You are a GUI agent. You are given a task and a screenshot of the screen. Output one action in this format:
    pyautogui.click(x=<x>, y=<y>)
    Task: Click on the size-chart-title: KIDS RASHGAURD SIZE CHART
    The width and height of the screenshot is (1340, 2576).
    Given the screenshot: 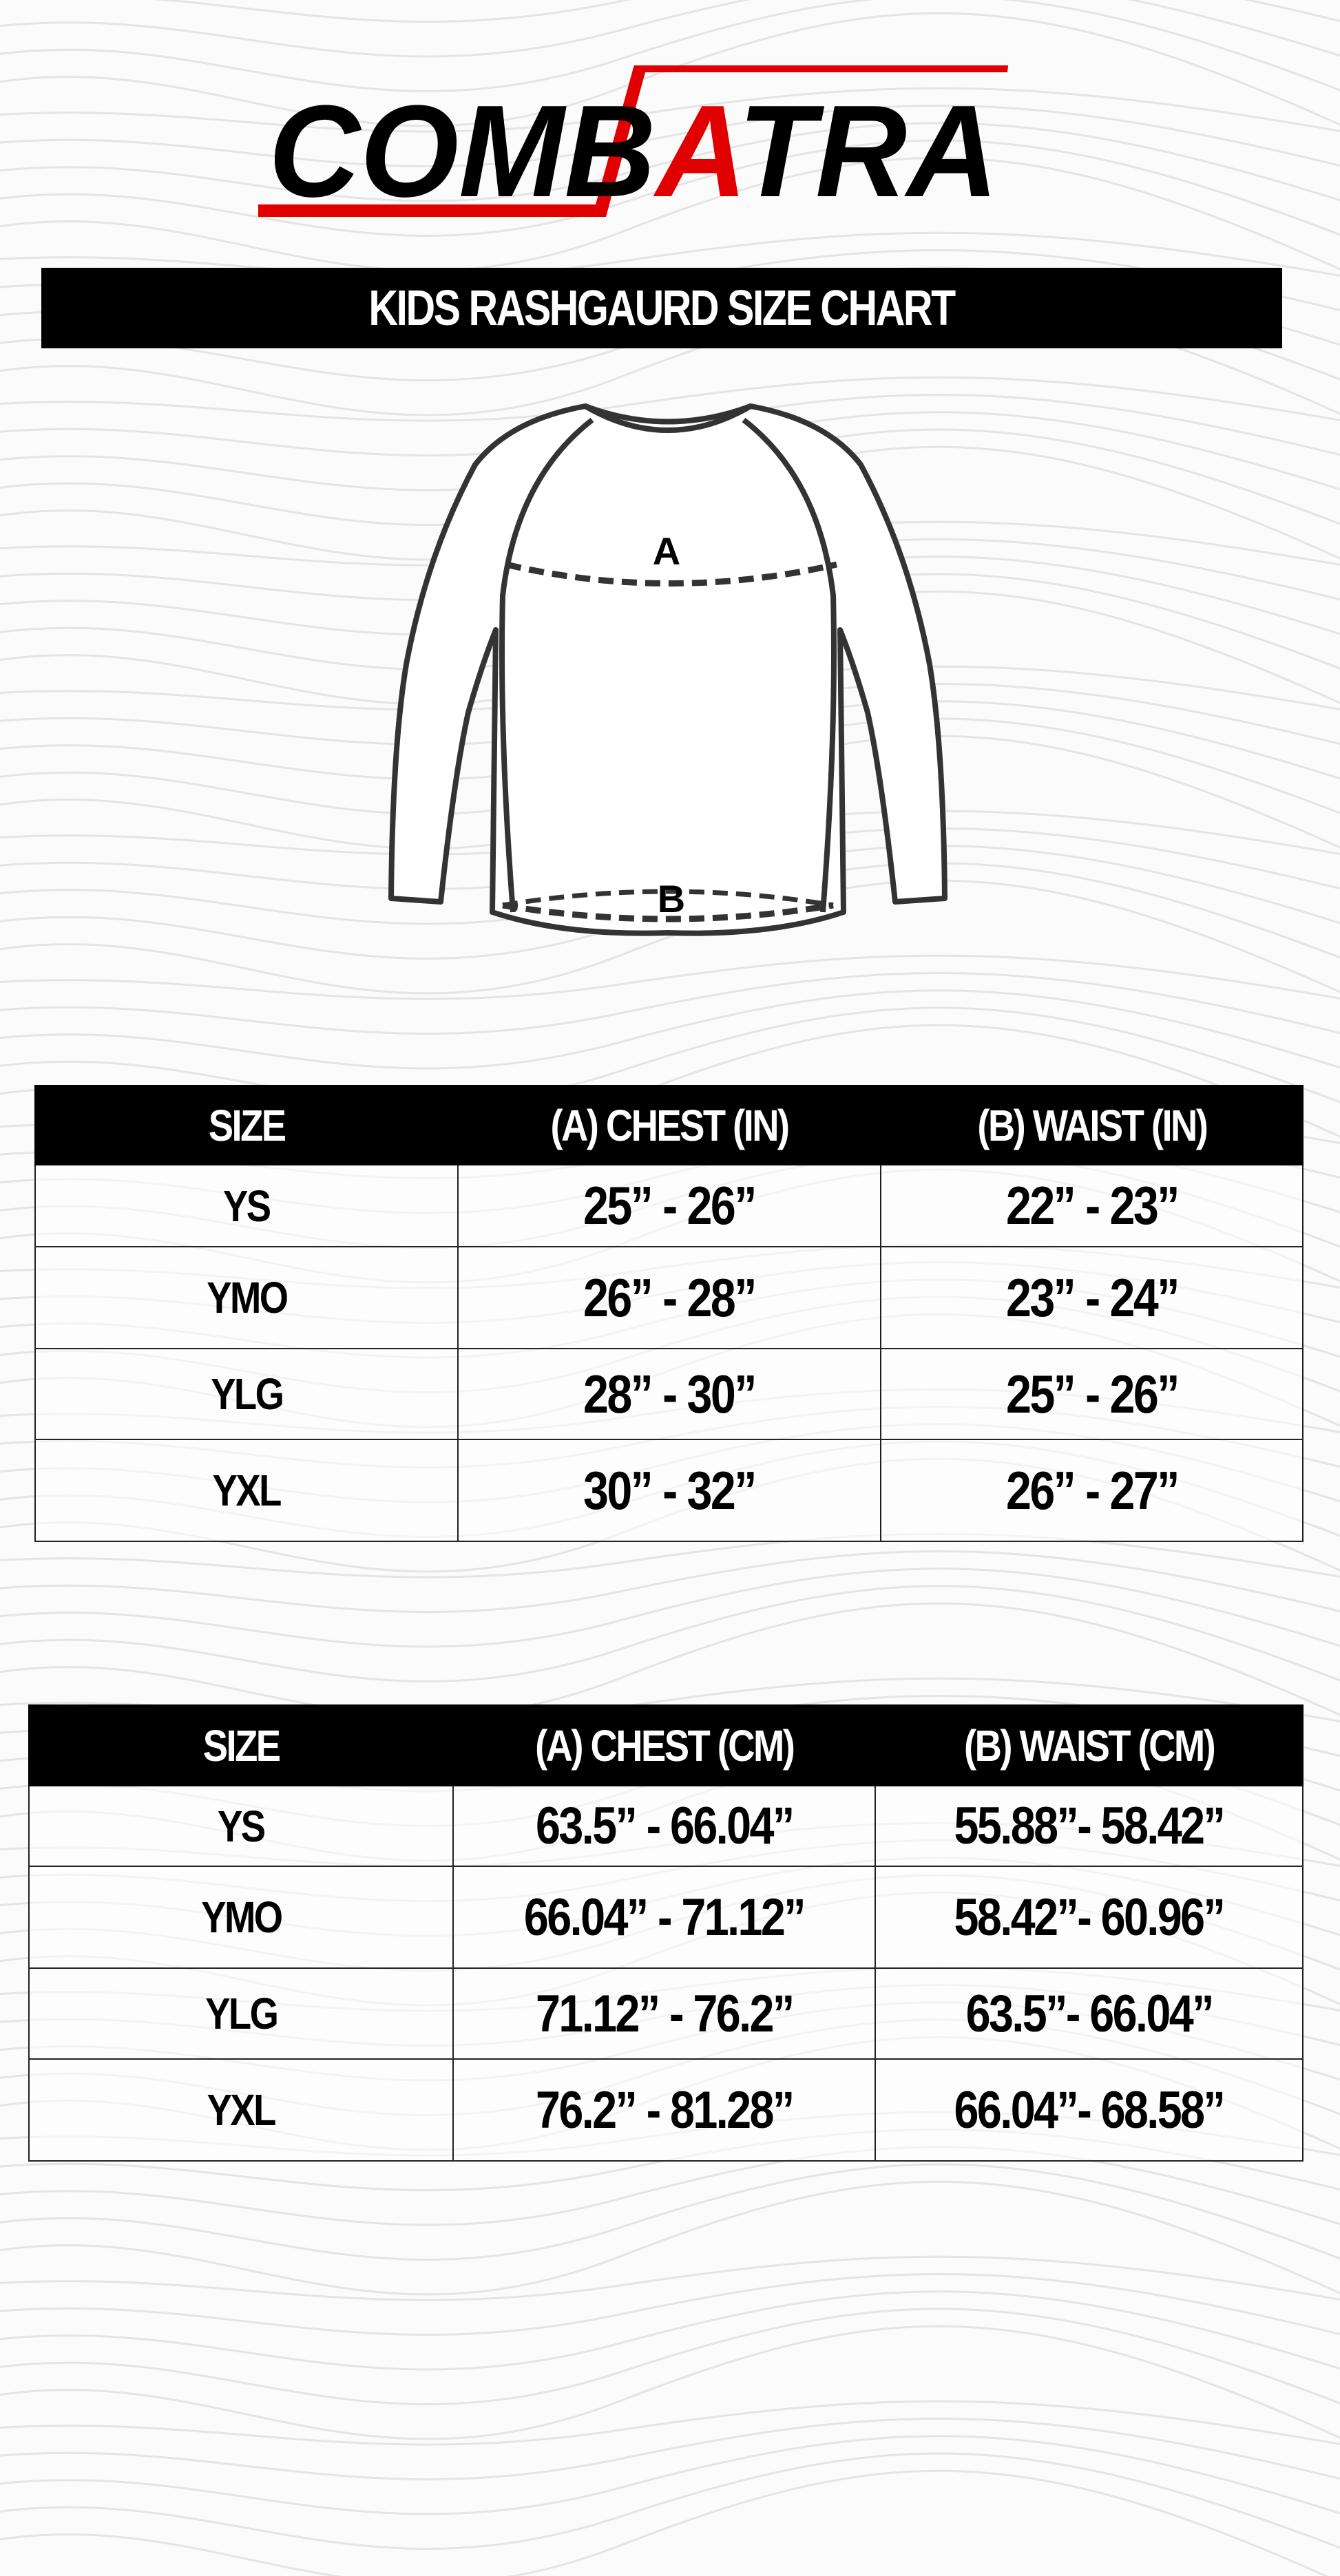 What is the action you would take?
    pyautogui.click(x=661, y=308)
    